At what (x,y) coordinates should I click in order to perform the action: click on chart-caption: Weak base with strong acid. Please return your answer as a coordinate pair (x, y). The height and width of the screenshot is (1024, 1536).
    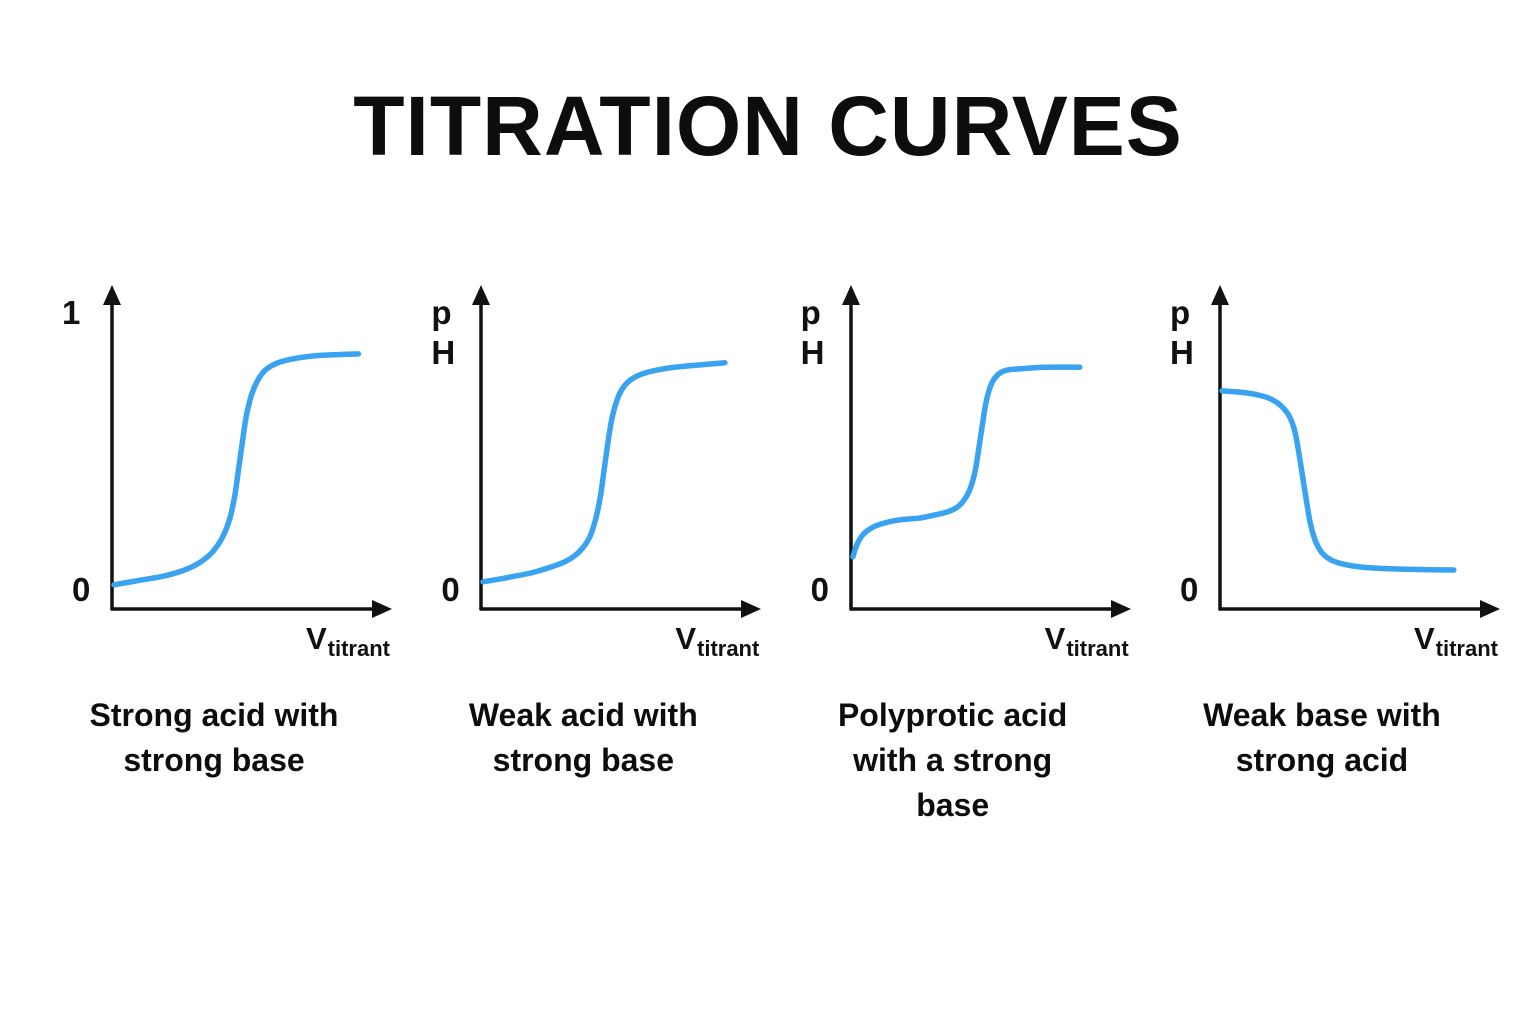
    Looking at the image, I should click on (1322, 737).